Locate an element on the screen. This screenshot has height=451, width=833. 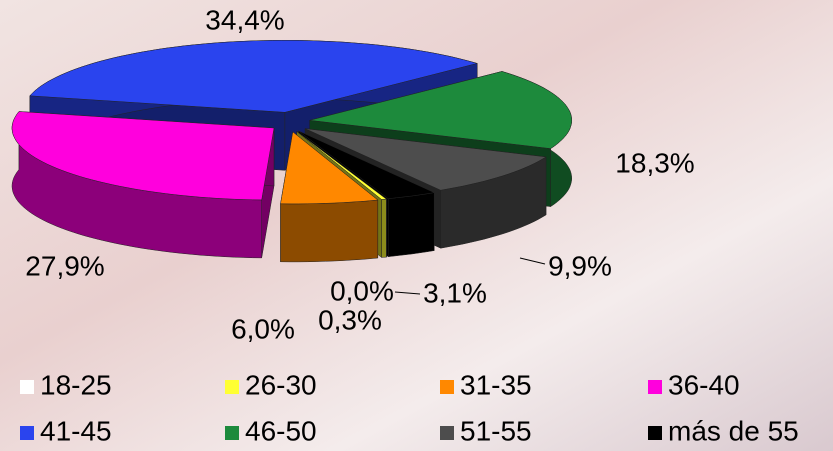
data-label: 3,1% is located at coordinates (455, 292).